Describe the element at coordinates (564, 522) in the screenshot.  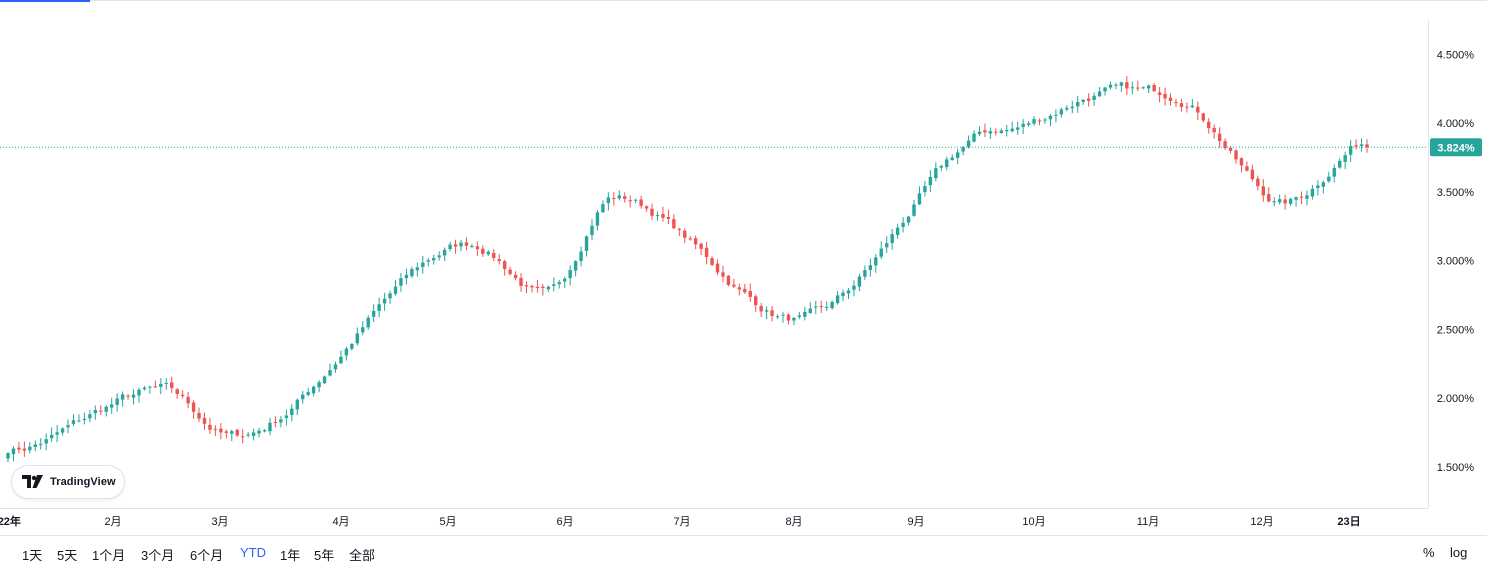
I see `time-axis-label: 6月` at that location.